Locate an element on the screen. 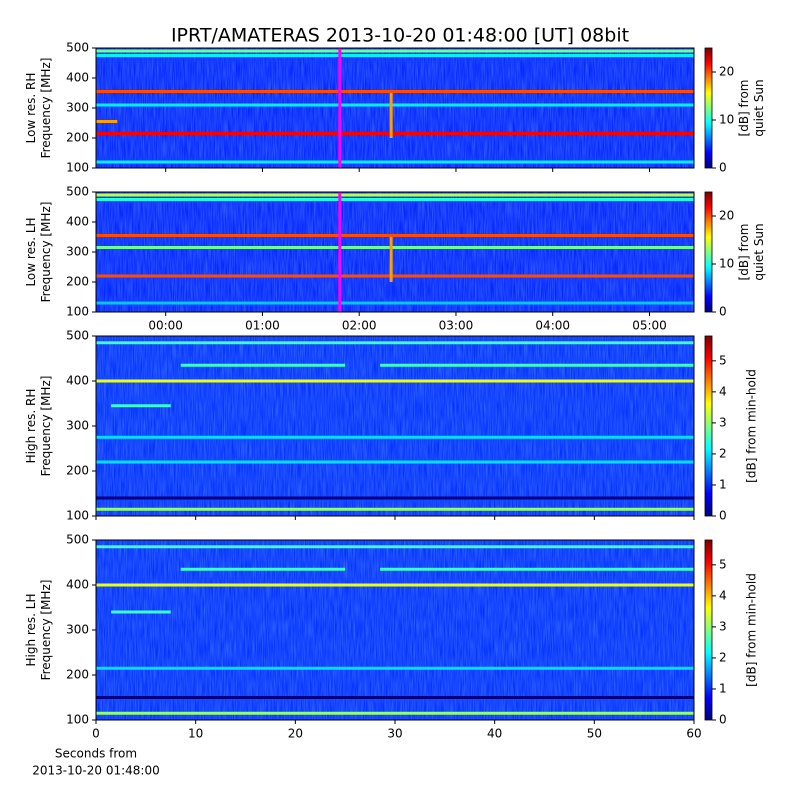  x-tick-label: 50 is located at coordinates (594, 734).